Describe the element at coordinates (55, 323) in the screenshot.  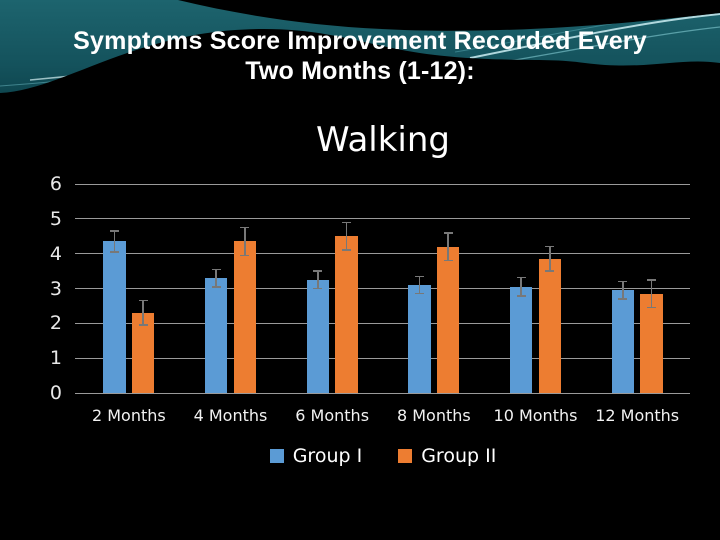
I see `y-axis-tick-label: 2` at that location.